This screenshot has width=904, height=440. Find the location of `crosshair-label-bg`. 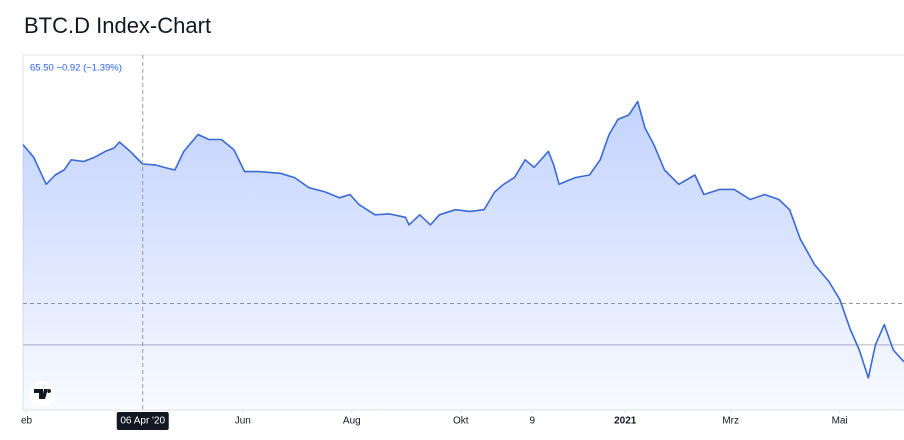

crosshair-label-bg is located at coordinates (142, 421).